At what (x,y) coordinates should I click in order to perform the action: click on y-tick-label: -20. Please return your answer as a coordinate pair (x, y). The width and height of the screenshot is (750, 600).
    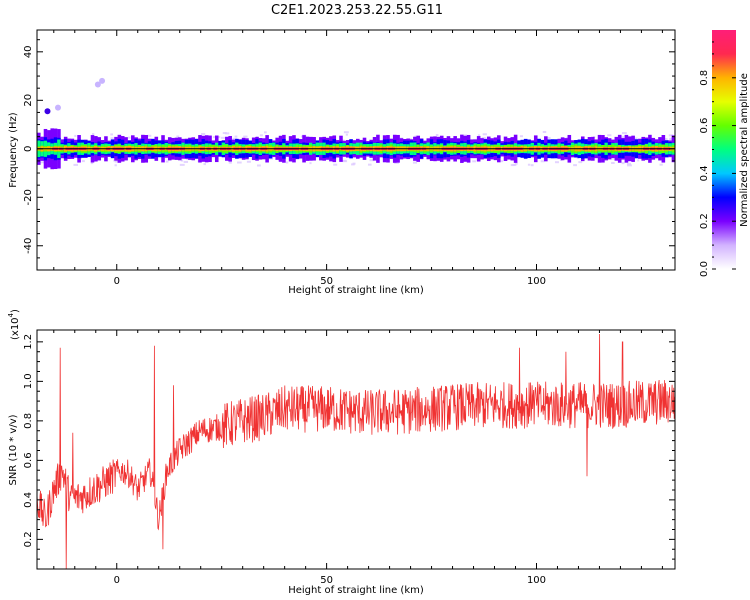
    Looking at the image, I should click on (28, 197).